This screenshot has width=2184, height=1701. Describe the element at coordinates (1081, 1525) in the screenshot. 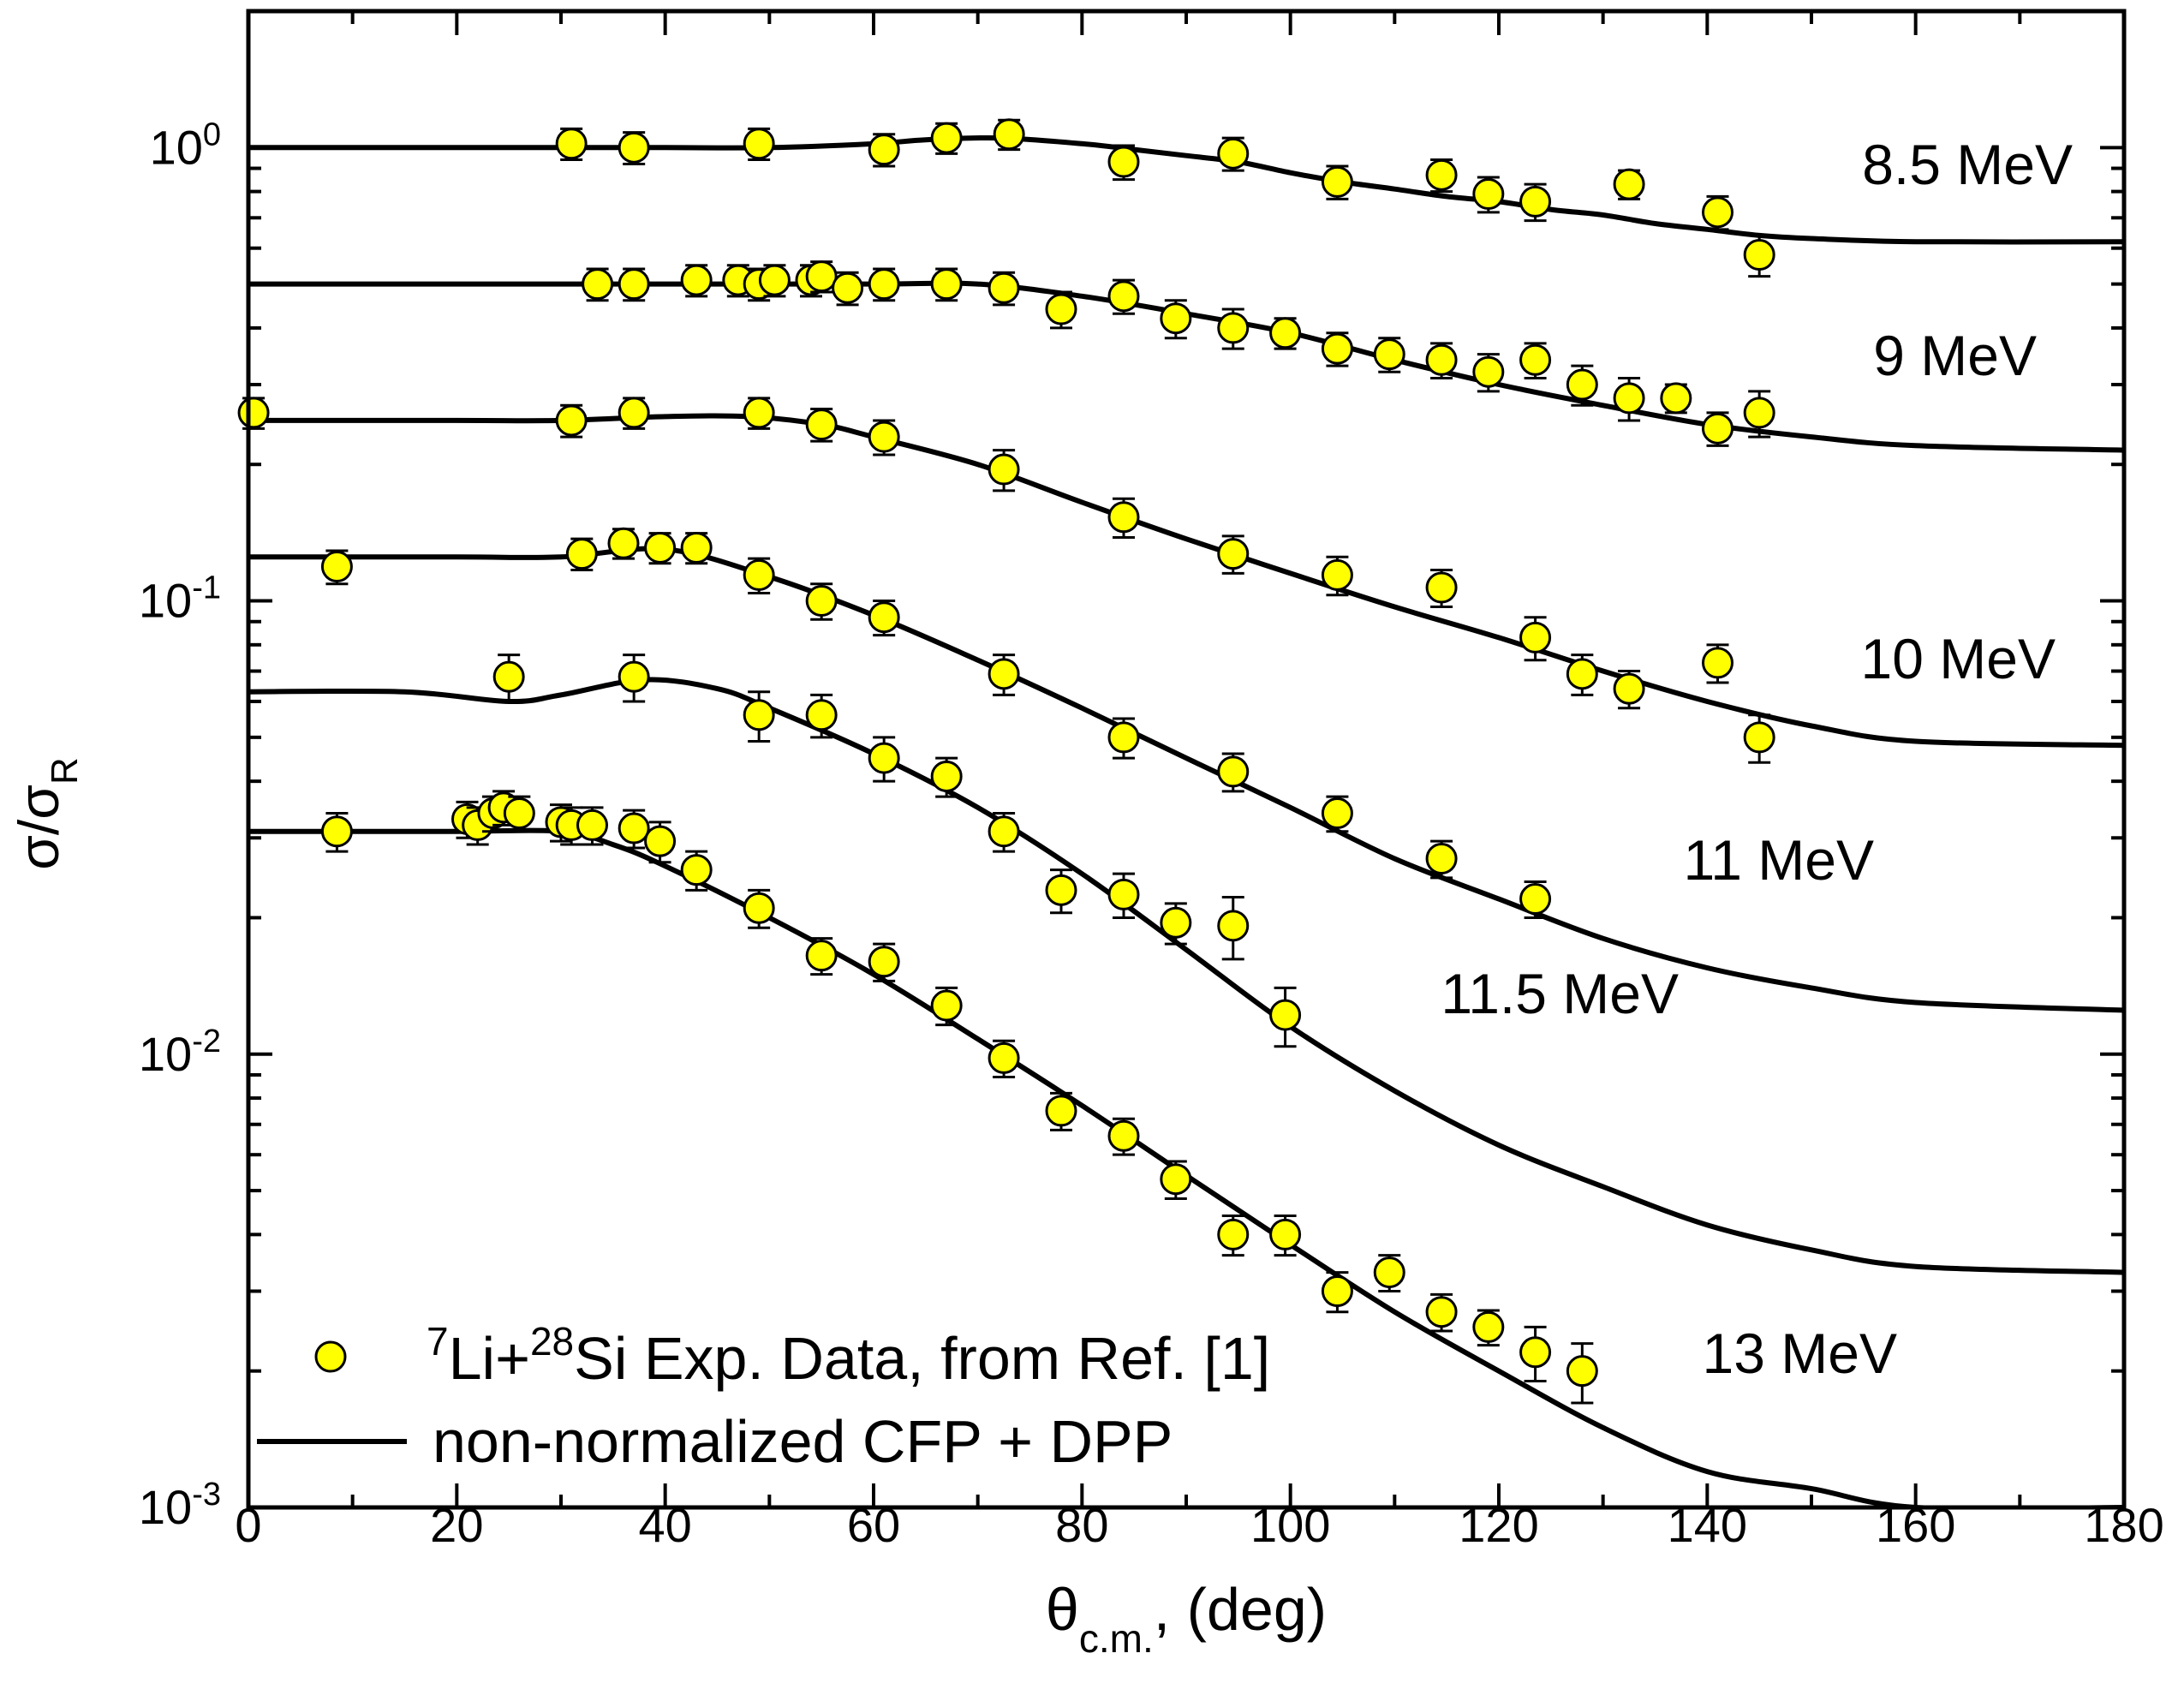

I see `x-tick-label: 80` at that location.